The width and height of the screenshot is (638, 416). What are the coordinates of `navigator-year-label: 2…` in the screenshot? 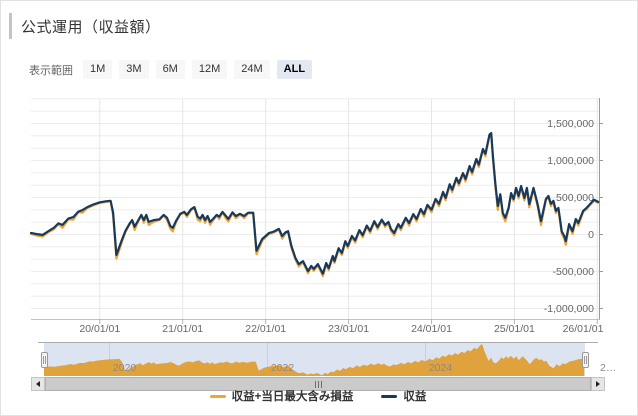 It's located at (608, 368).